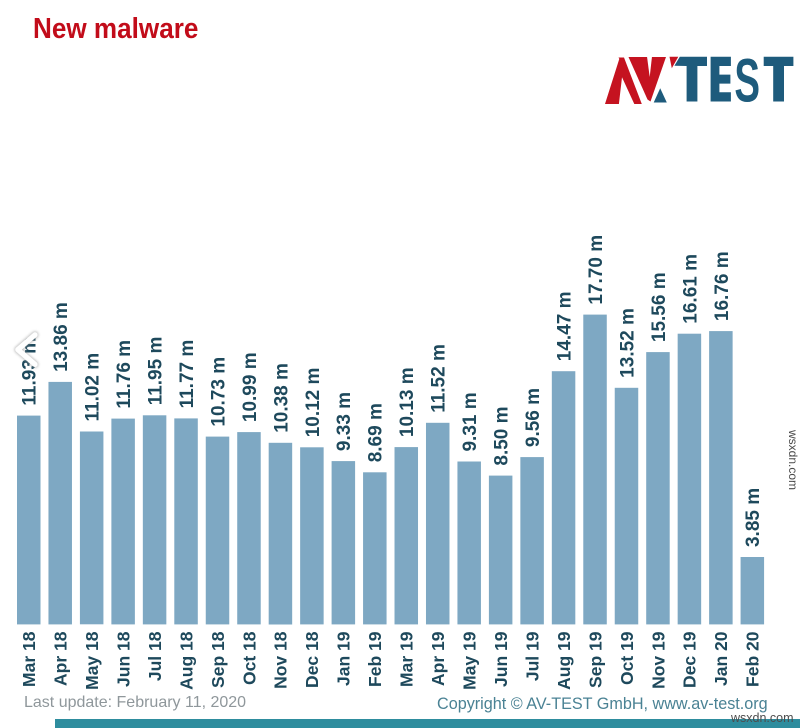 Image resolution: width=800 pixels, height=728 pixels. Describe the element at coordinates (501, 659) in the screenshot. I see `svg-text: Jun 19` at that location.